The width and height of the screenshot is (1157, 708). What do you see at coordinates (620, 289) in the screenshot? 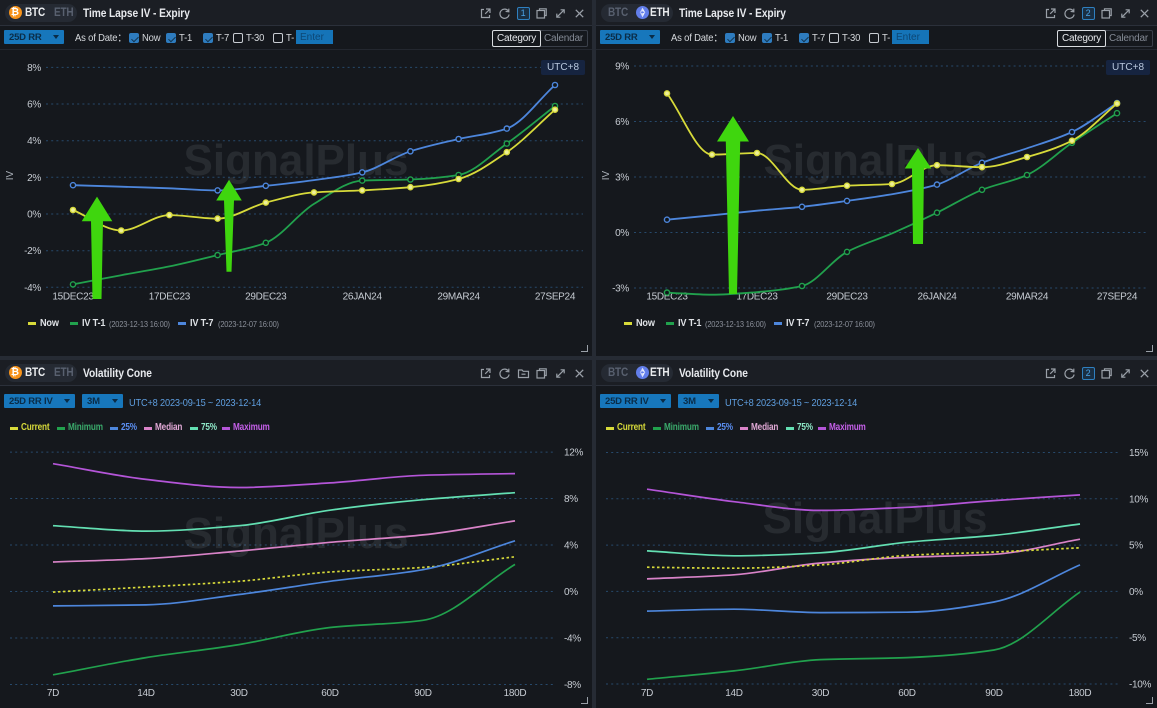
I see `svg-text: -3%` at bounding box center [620, 289].